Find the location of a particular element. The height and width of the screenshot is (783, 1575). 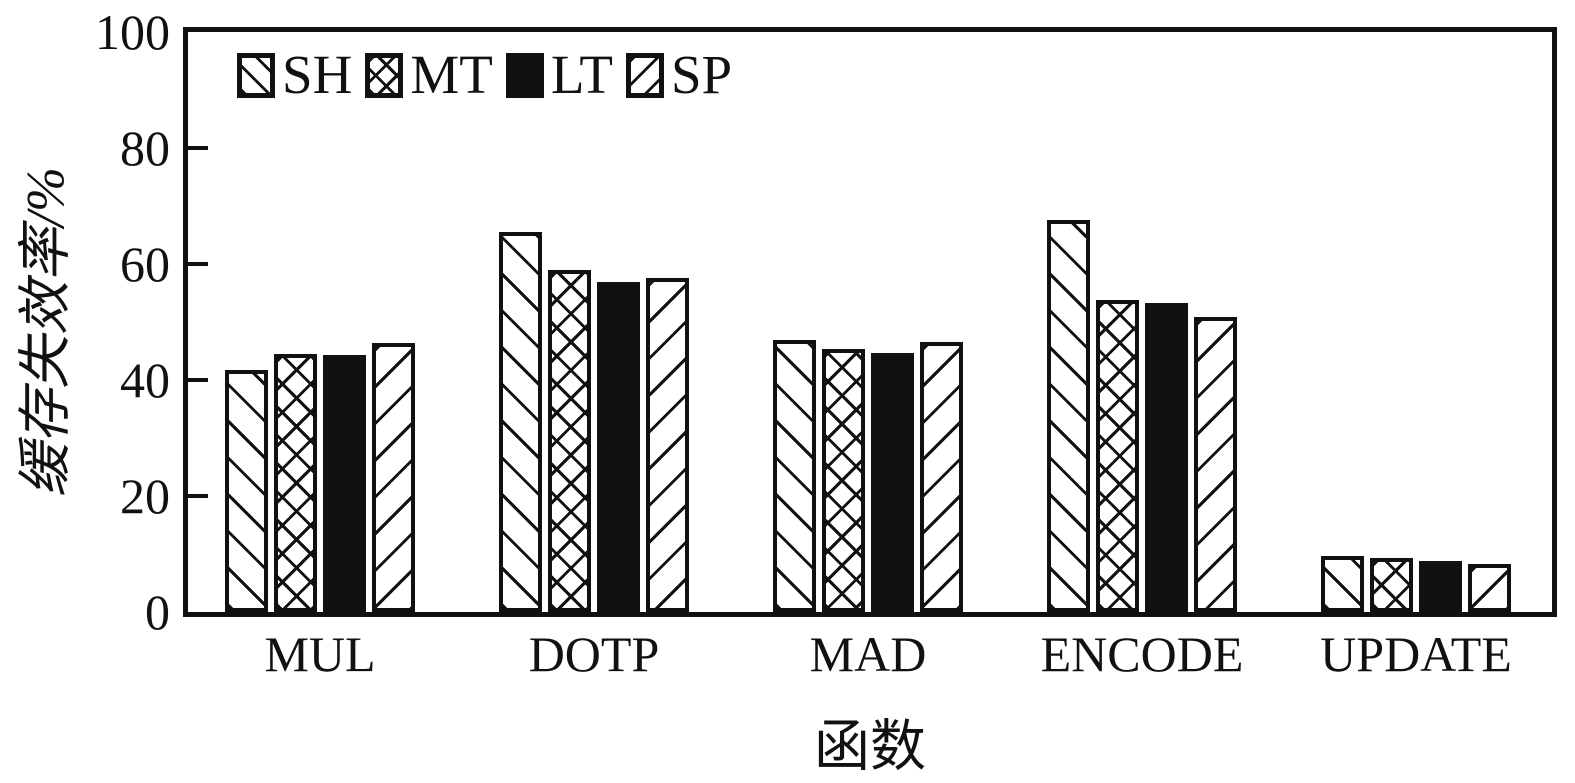

bar-sp-update is located at coordinates (1489, 588).